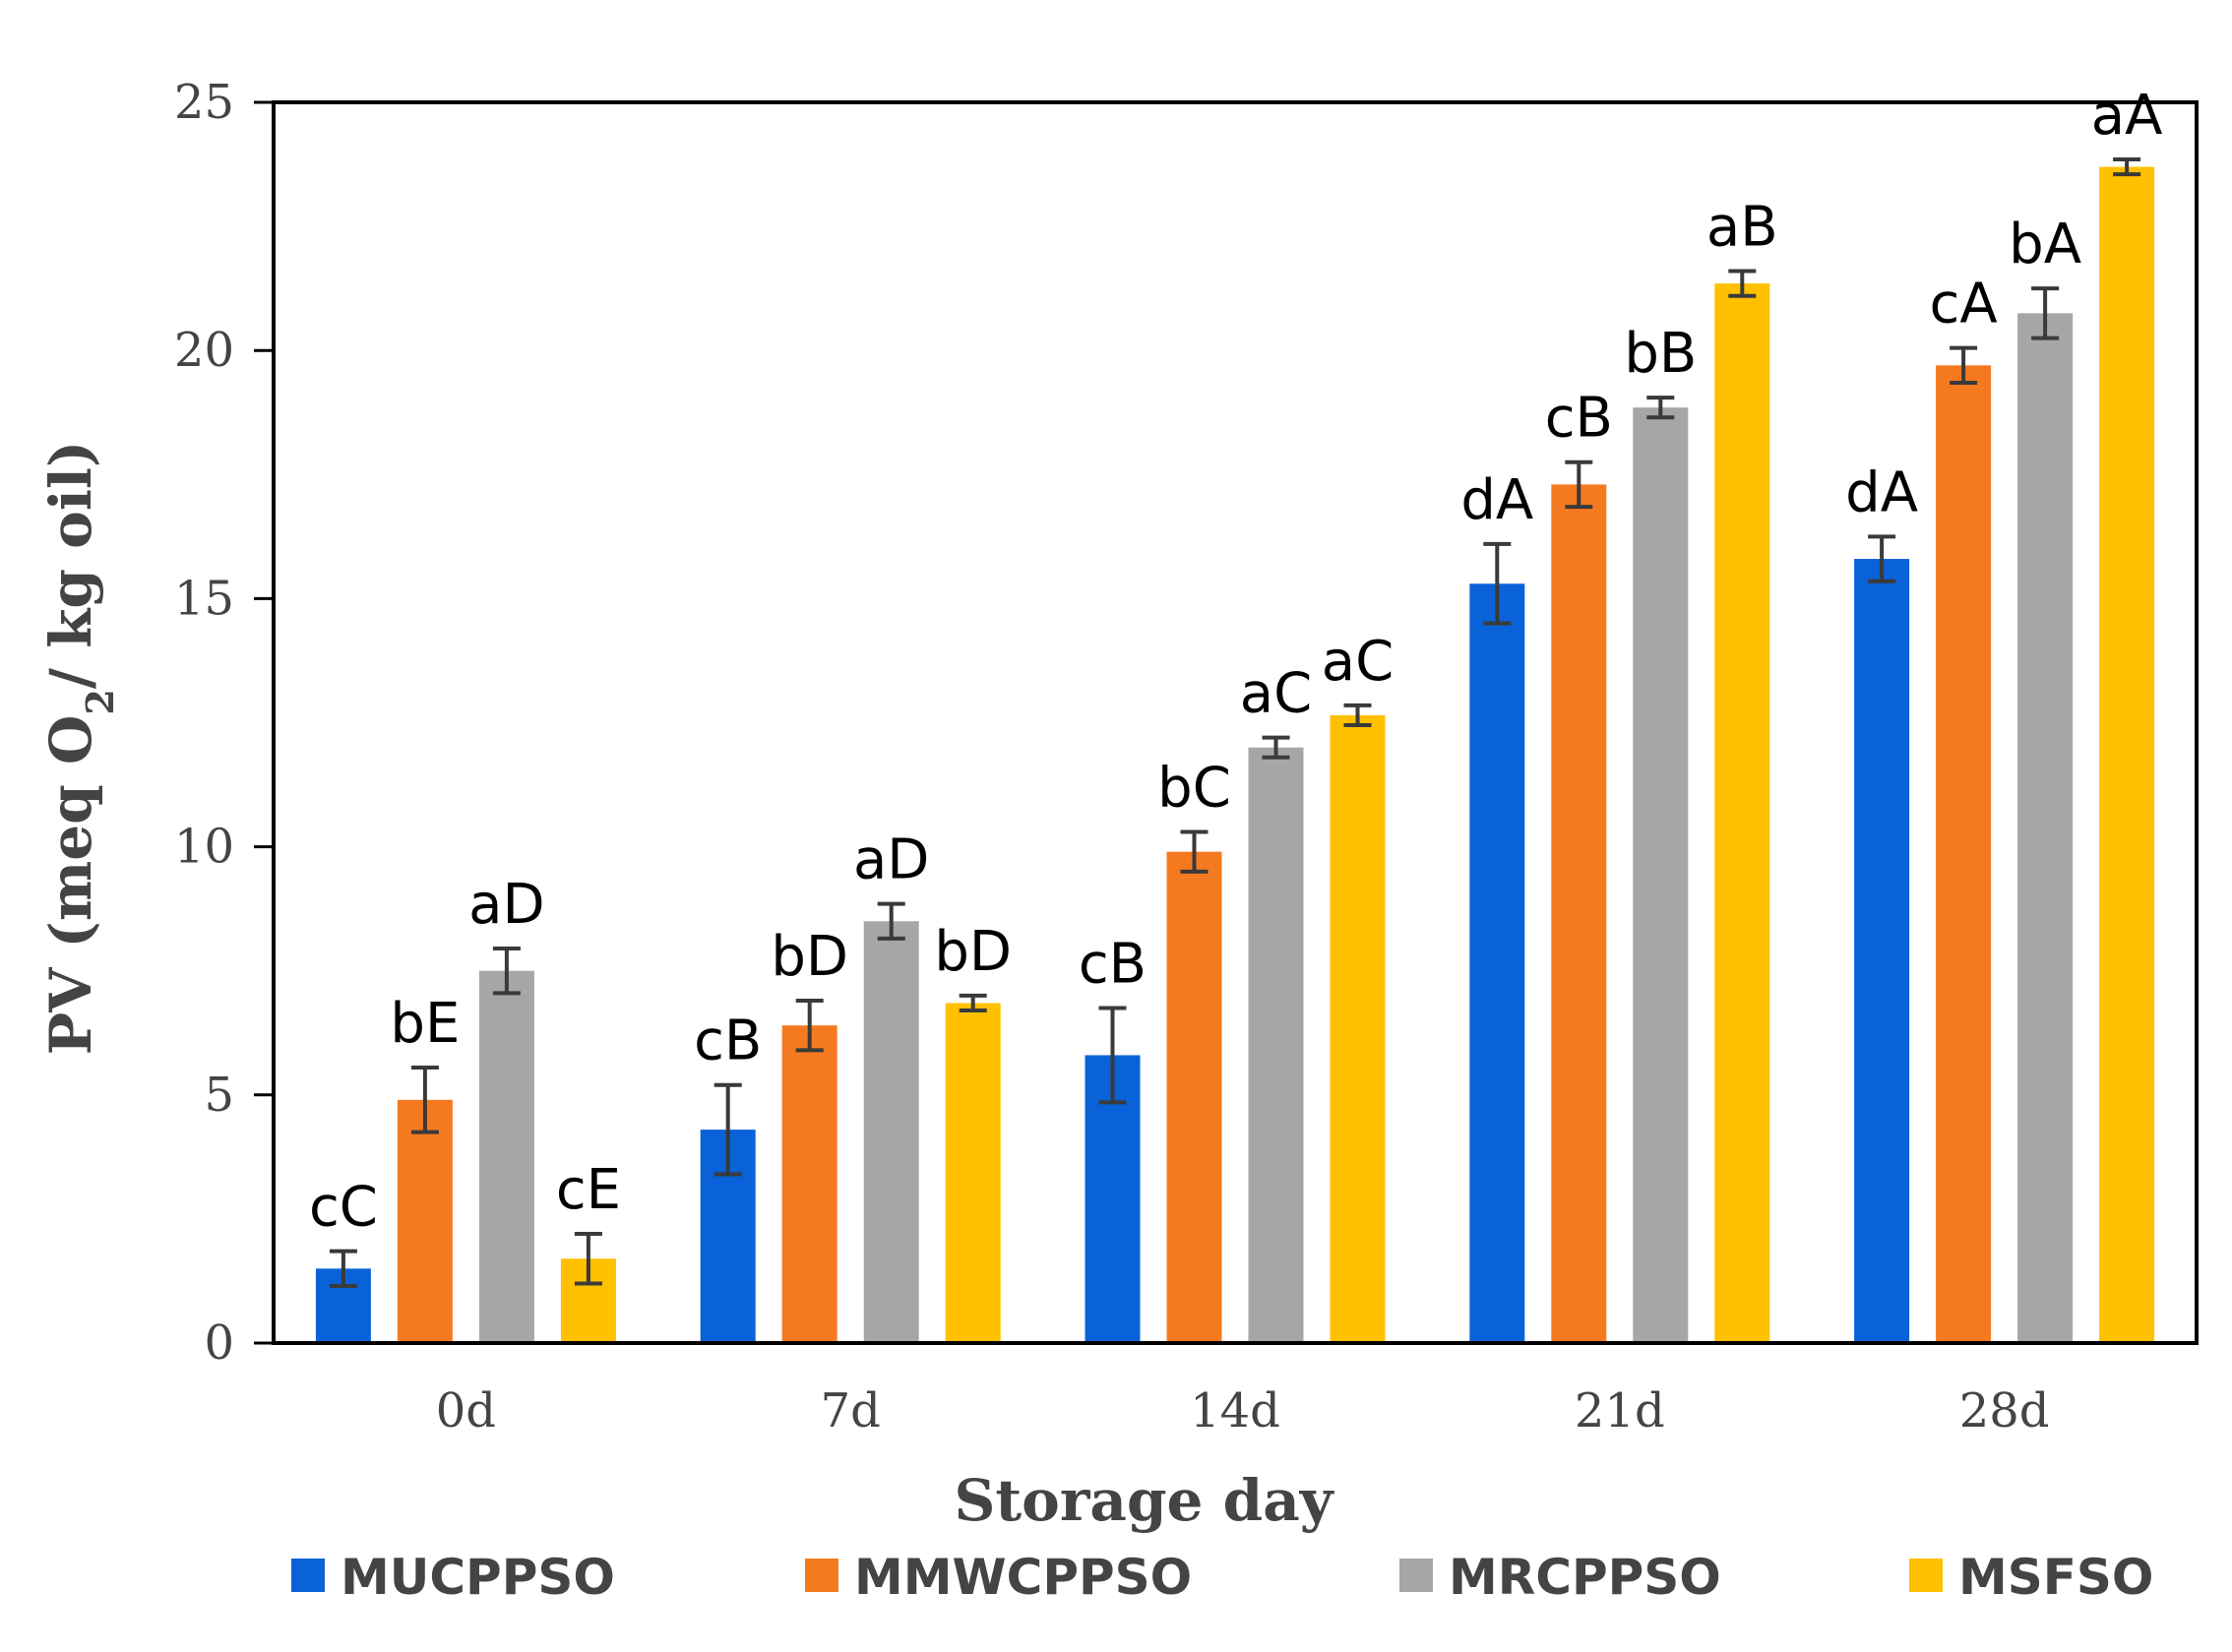 Image resolution: width=2232 pixels, height=1652 pixels. Describe the element at coordinates (100, 701) in the screenshot. I see `y-axis-title-subscript: 2` at that location.